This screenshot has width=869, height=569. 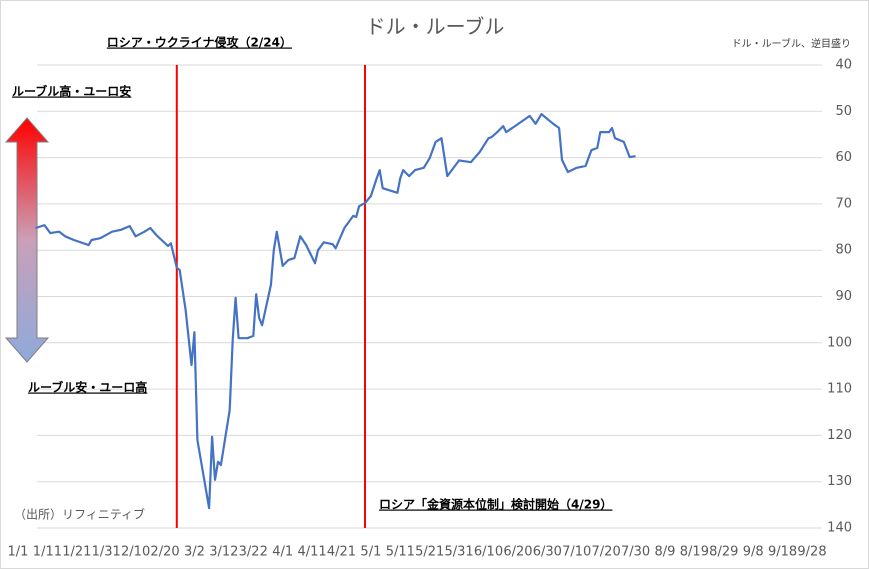 What do you see at coordinates (429, 552) in the screenshot?
I see `x-tick-label: 5/21` at bounding box center [429, 552].